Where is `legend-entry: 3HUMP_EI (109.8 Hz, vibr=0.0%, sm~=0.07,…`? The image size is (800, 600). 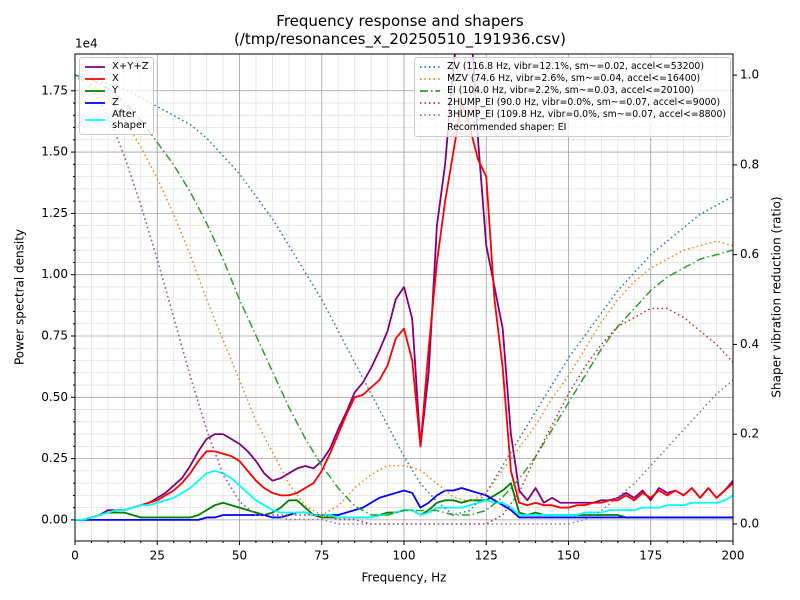
legend-entry: 3HUMP_EI (109.8 Hz, vibr=0.0%, sm~=0.07,… is located at coordinates (572, 114).